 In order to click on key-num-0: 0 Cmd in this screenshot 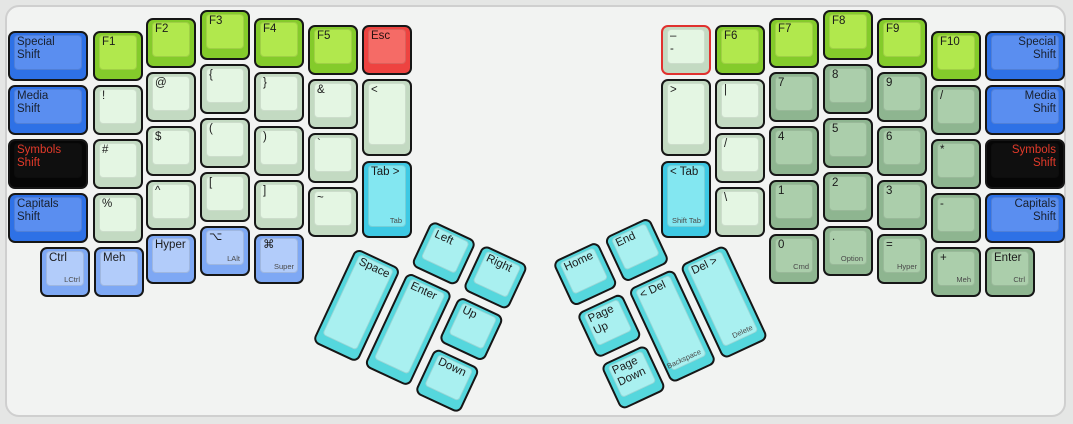, I will do `click(794, 259)`.